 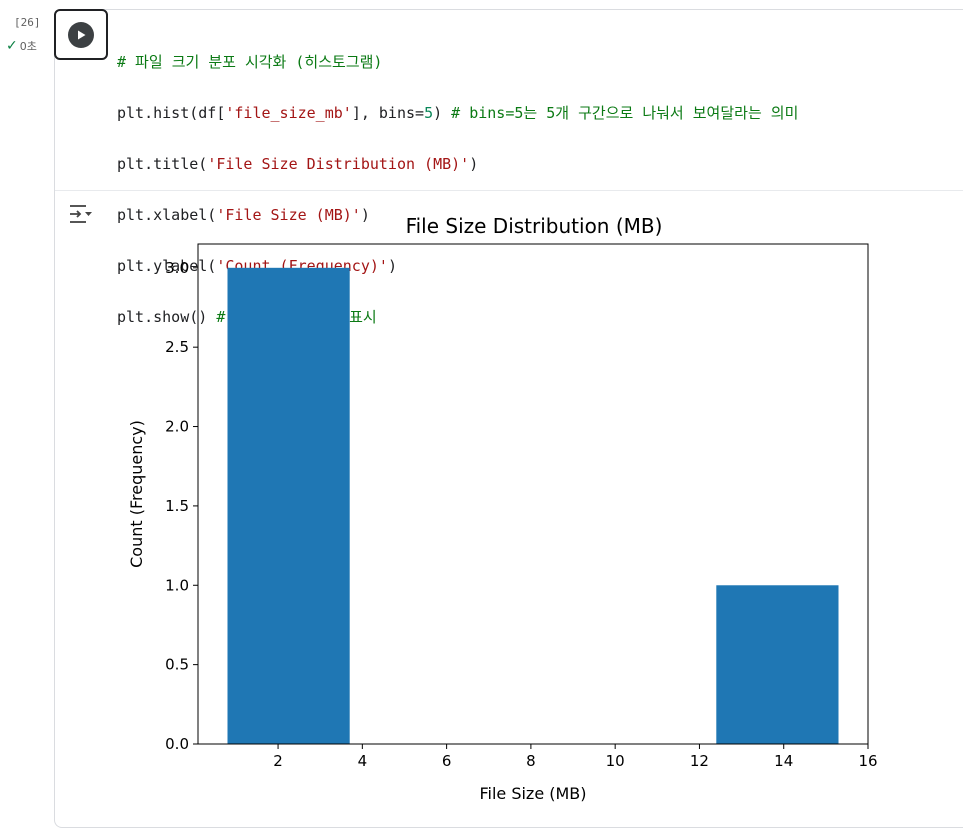 I want to click on output-separator, so click(x=509, y=190).